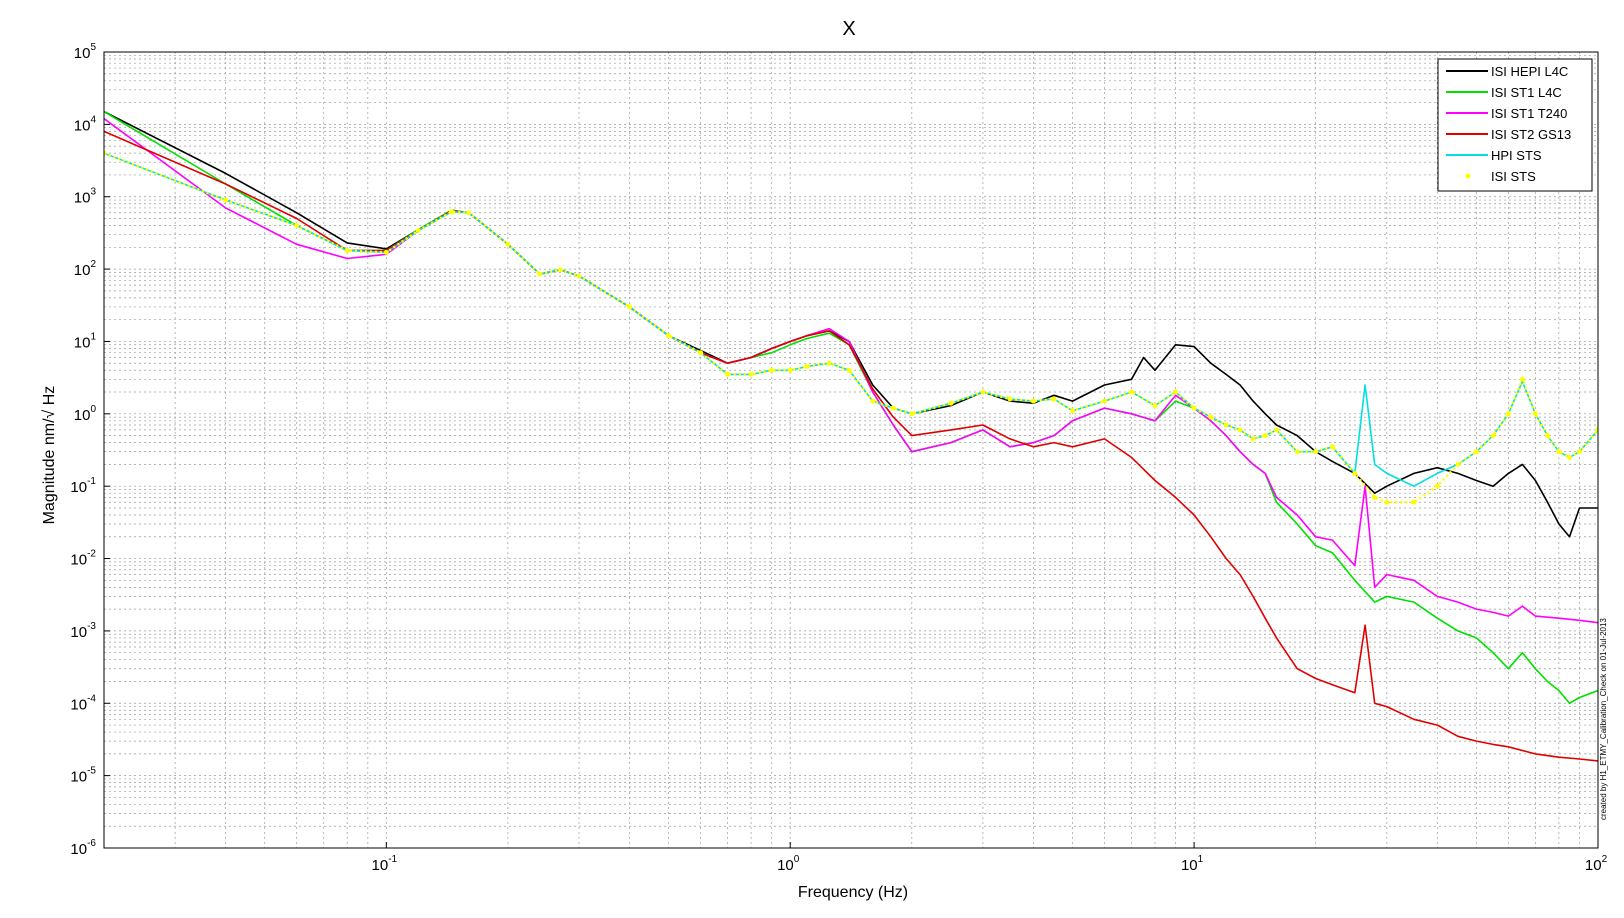 The height and width of the screenshot is (918, 1624). Describe the element at coordinates (85, 269) in the screenshot. I see `y-tick-label: 10²` at that location.